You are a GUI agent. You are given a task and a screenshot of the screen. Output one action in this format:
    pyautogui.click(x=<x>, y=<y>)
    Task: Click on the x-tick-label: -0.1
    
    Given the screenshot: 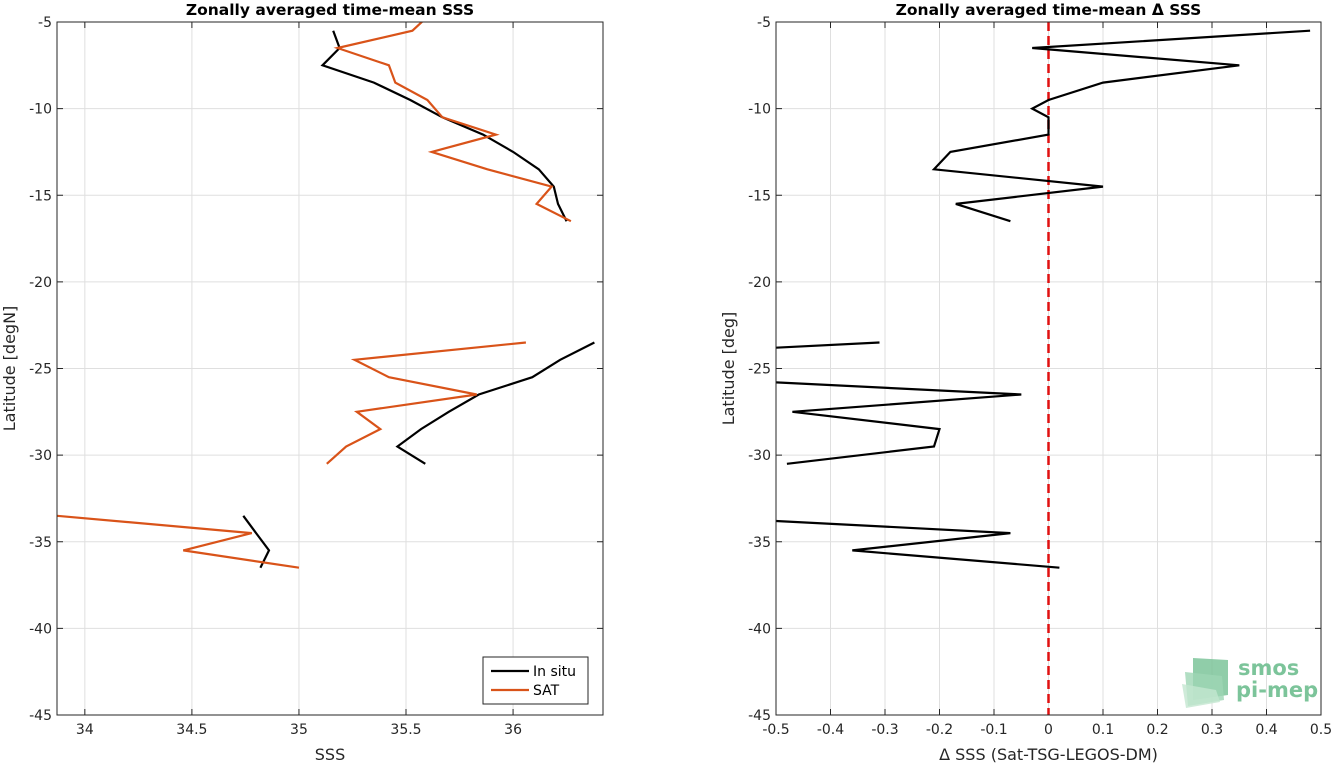 What is the action you would take?
    pyautogui.click(x=993, y=730)
    